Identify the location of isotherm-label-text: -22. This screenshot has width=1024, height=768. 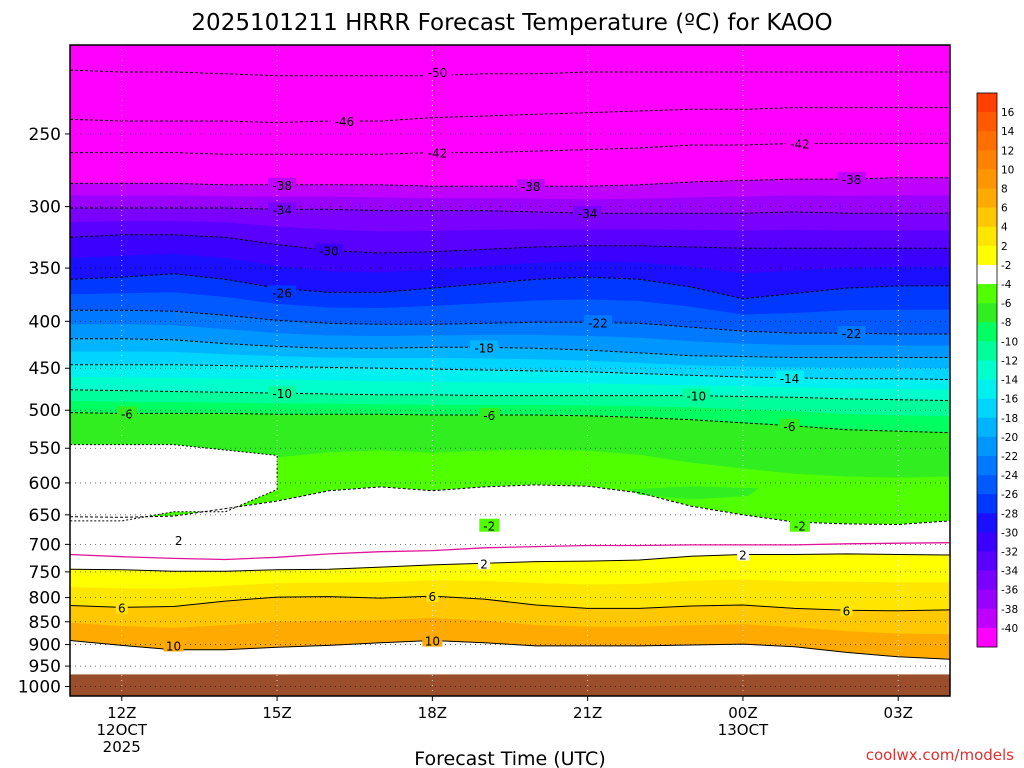
(598, 323).